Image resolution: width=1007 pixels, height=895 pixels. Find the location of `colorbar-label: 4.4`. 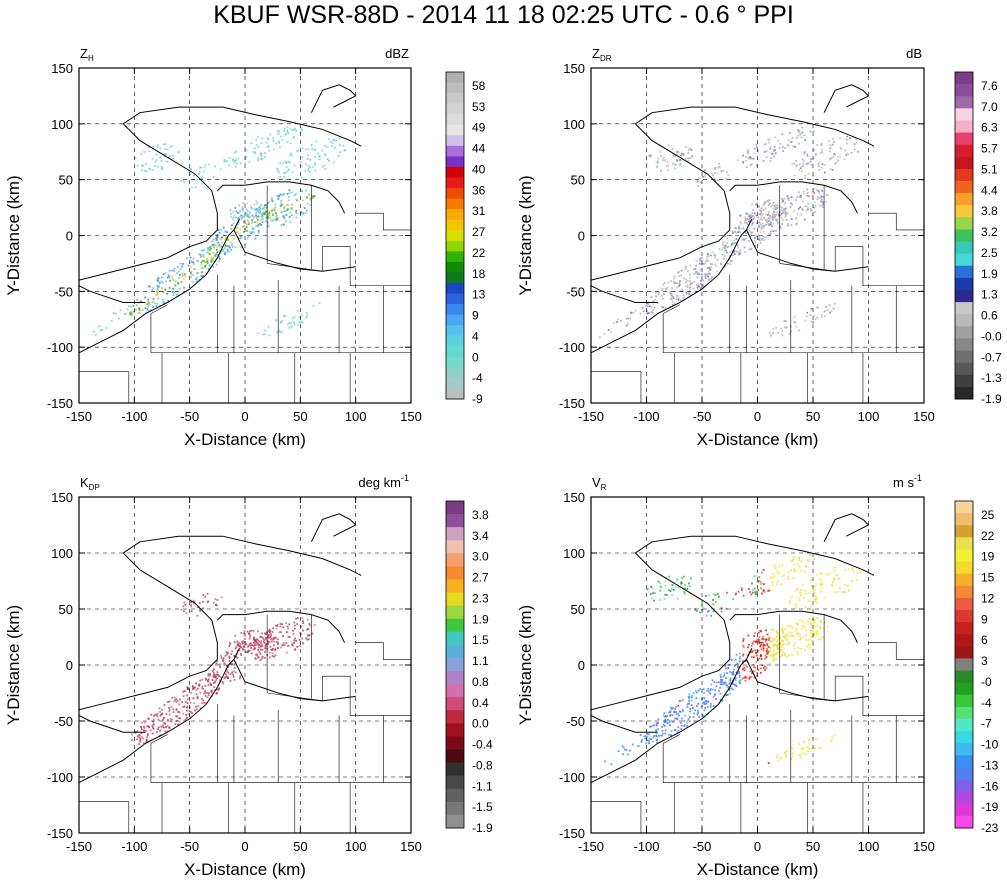

colorbar-label: 4.4 is located at coordinates (989, 190).